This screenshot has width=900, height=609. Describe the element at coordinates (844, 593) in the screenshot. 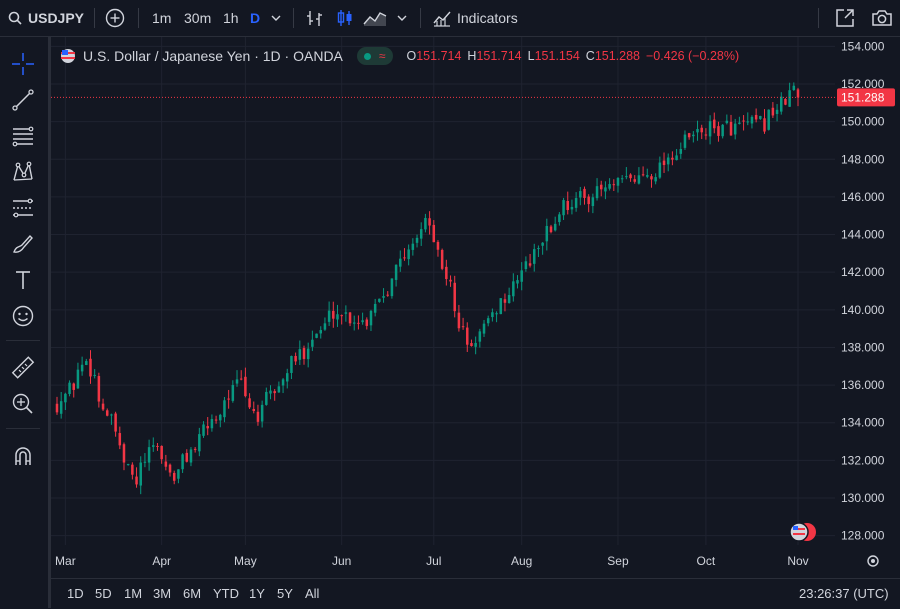

I see `utc-clock: 23:26:37 (UTC)` at that location.